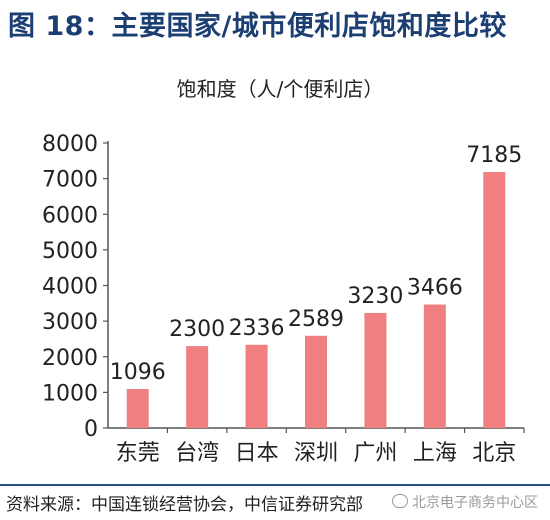 The width and height of the screenshot is (550, 520). Describe the element at coordinates (197, 453) in the screenshot. I see `x-tick-label: 台湾` at that location.